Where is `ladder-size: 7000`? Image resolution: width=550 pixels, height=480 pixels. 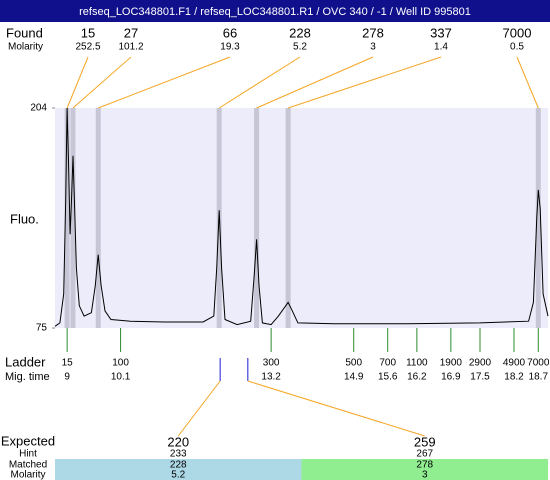
ladder-size: 7000 is located at coordinates (538, 363).